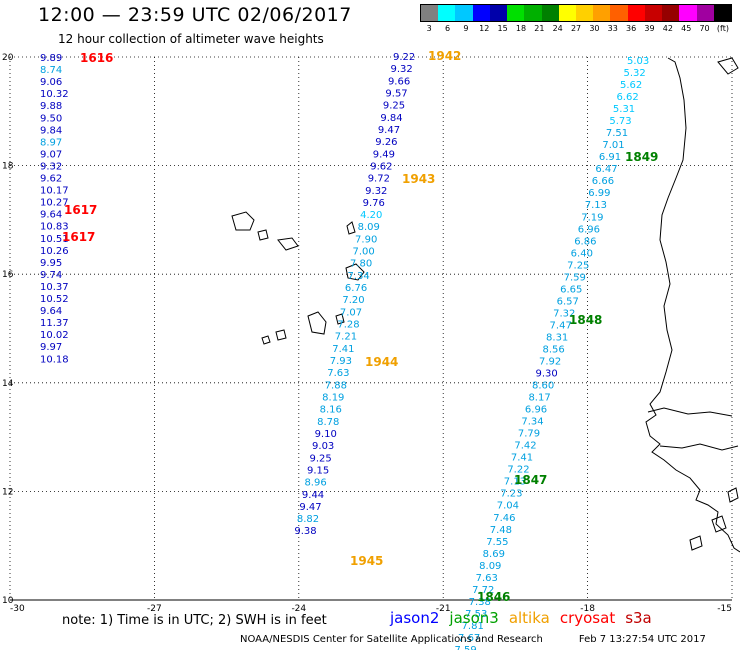 The width and height of the screenshot is (740, 650). Describe the element at coordinates (610, 157) in the screenshot. I see `swh-value: 6.91` at that location.